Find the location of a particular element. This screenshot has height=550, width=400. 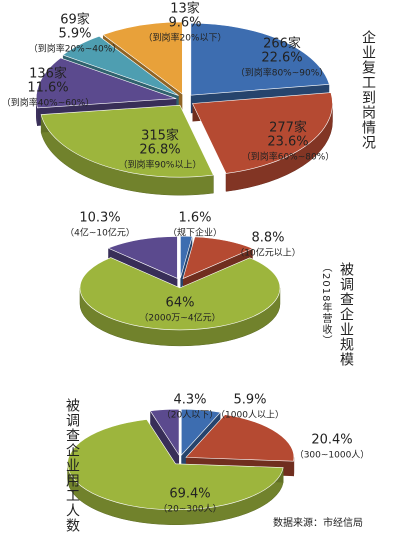

category-label: （10亿元以上） is located at coordinates (267, 253).